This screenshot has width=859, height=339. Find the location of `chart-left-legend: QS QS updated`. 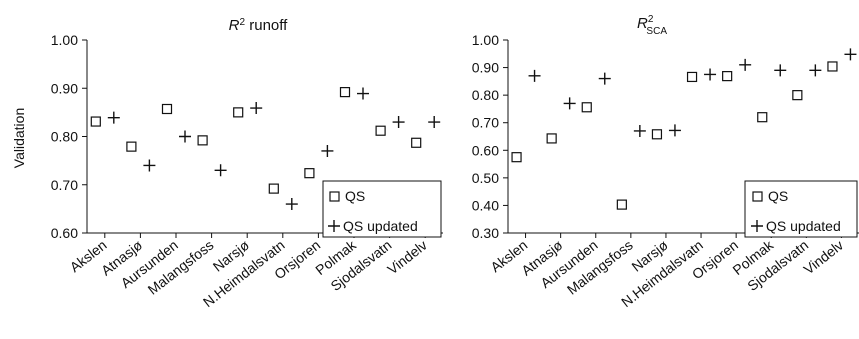

chart-left-legend: QS QS updated is located at coordinates (382, 209).